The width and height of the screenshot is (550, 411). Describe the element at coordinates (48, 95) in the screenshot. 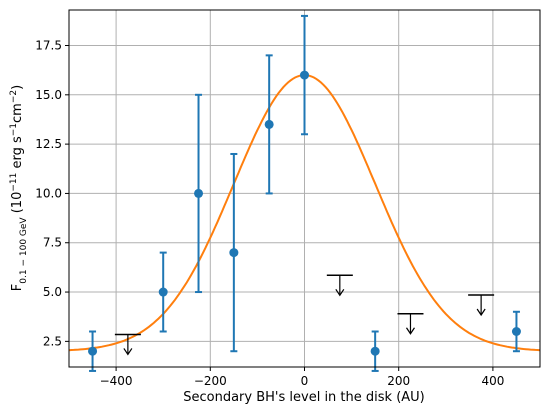

I see `y-tick-label: 15.0` at that location.